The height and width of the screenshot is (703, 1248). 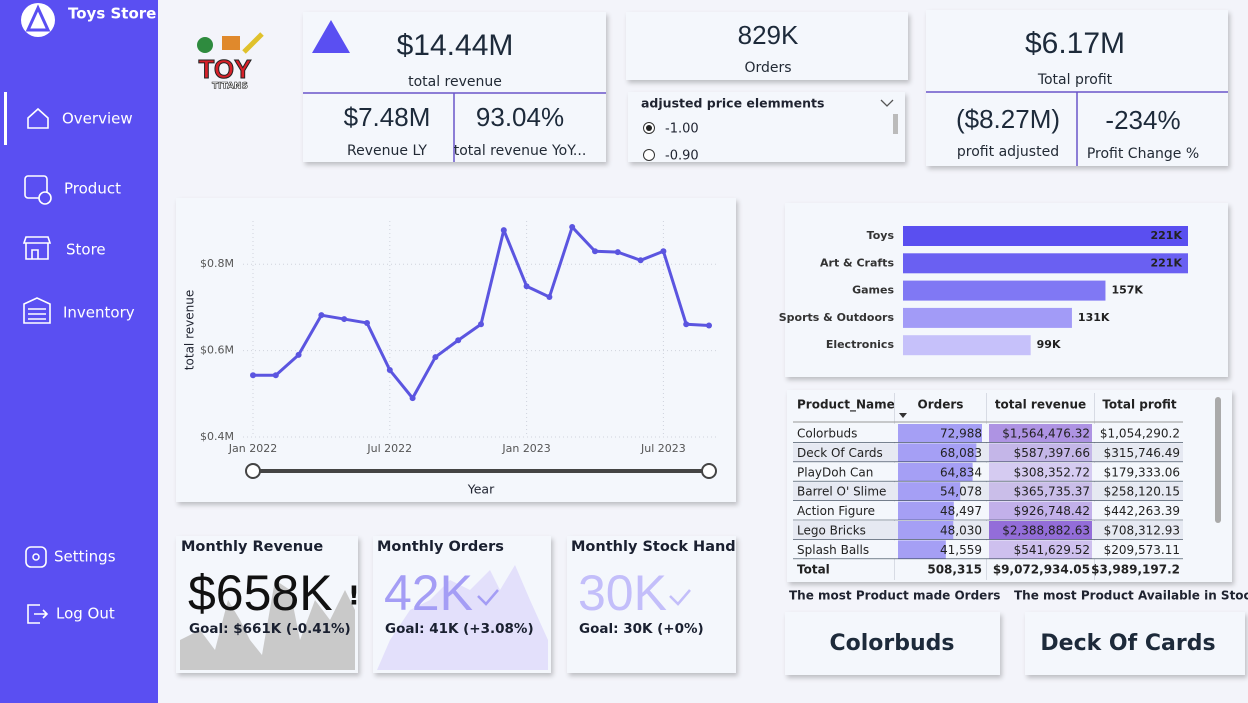 I want to click on sparkline-area, so click(x=267, y=625).